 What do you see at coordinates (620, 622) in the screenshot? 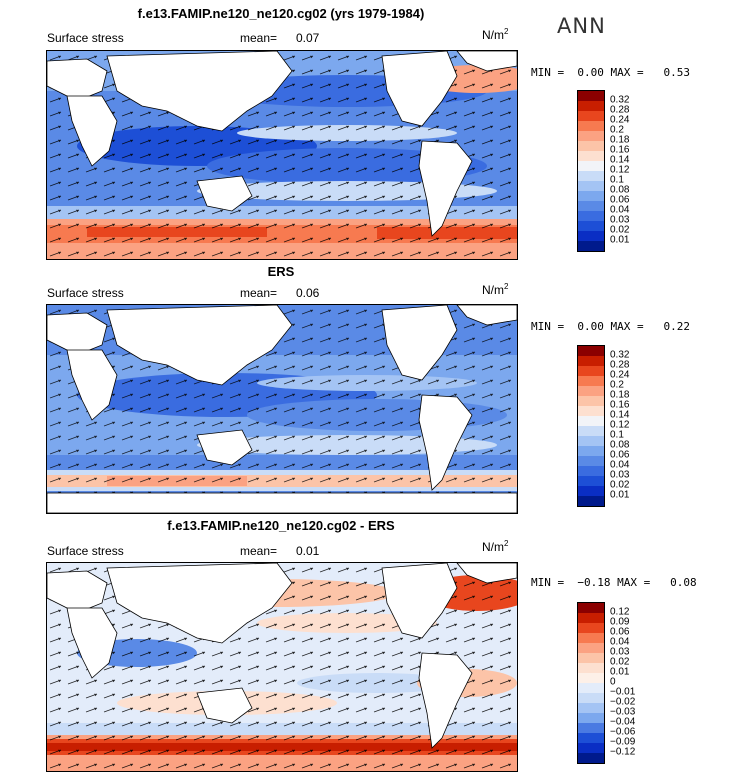
I see `colorbar-tick-label: 0.09` at bounding box center [620, 622].